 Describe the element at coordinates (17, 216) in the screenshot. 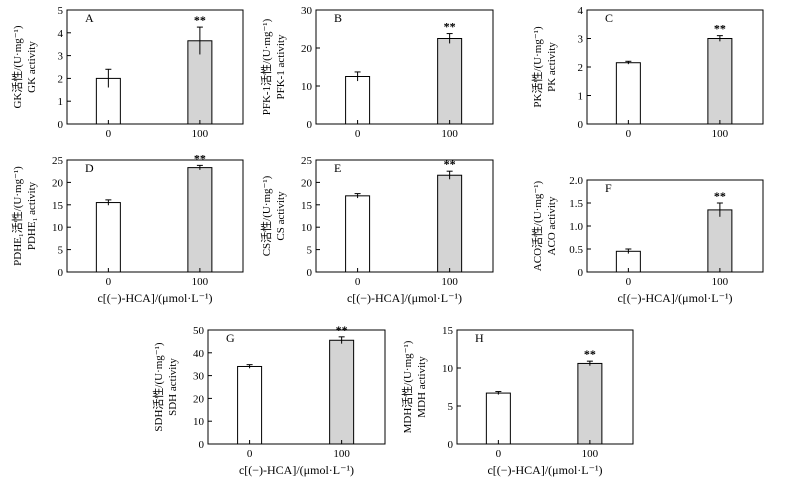

I see `y-axis-label-cn: PDHE₁活性/(U·mg⁻¹)` at that location.